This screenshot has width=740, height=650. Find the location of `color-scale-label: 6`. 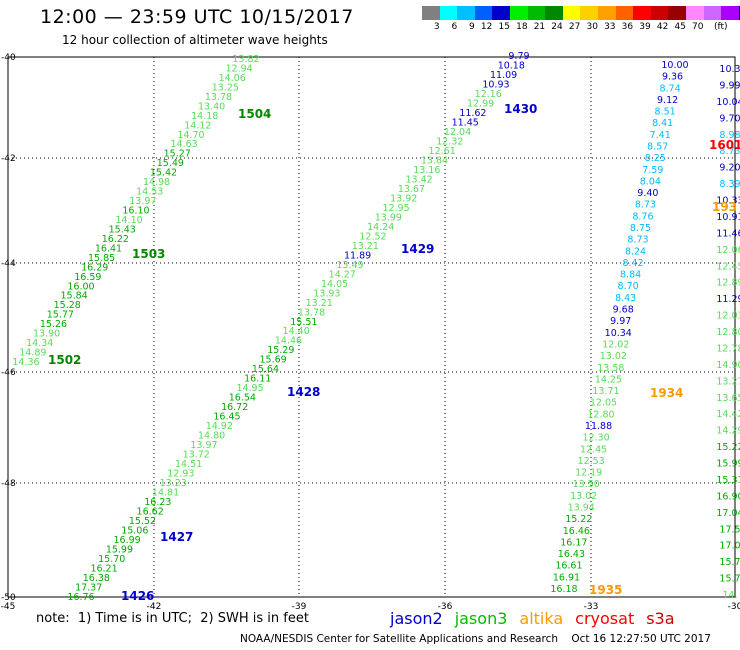

color-scale-label: 6 is located at coordinates (454, 27).